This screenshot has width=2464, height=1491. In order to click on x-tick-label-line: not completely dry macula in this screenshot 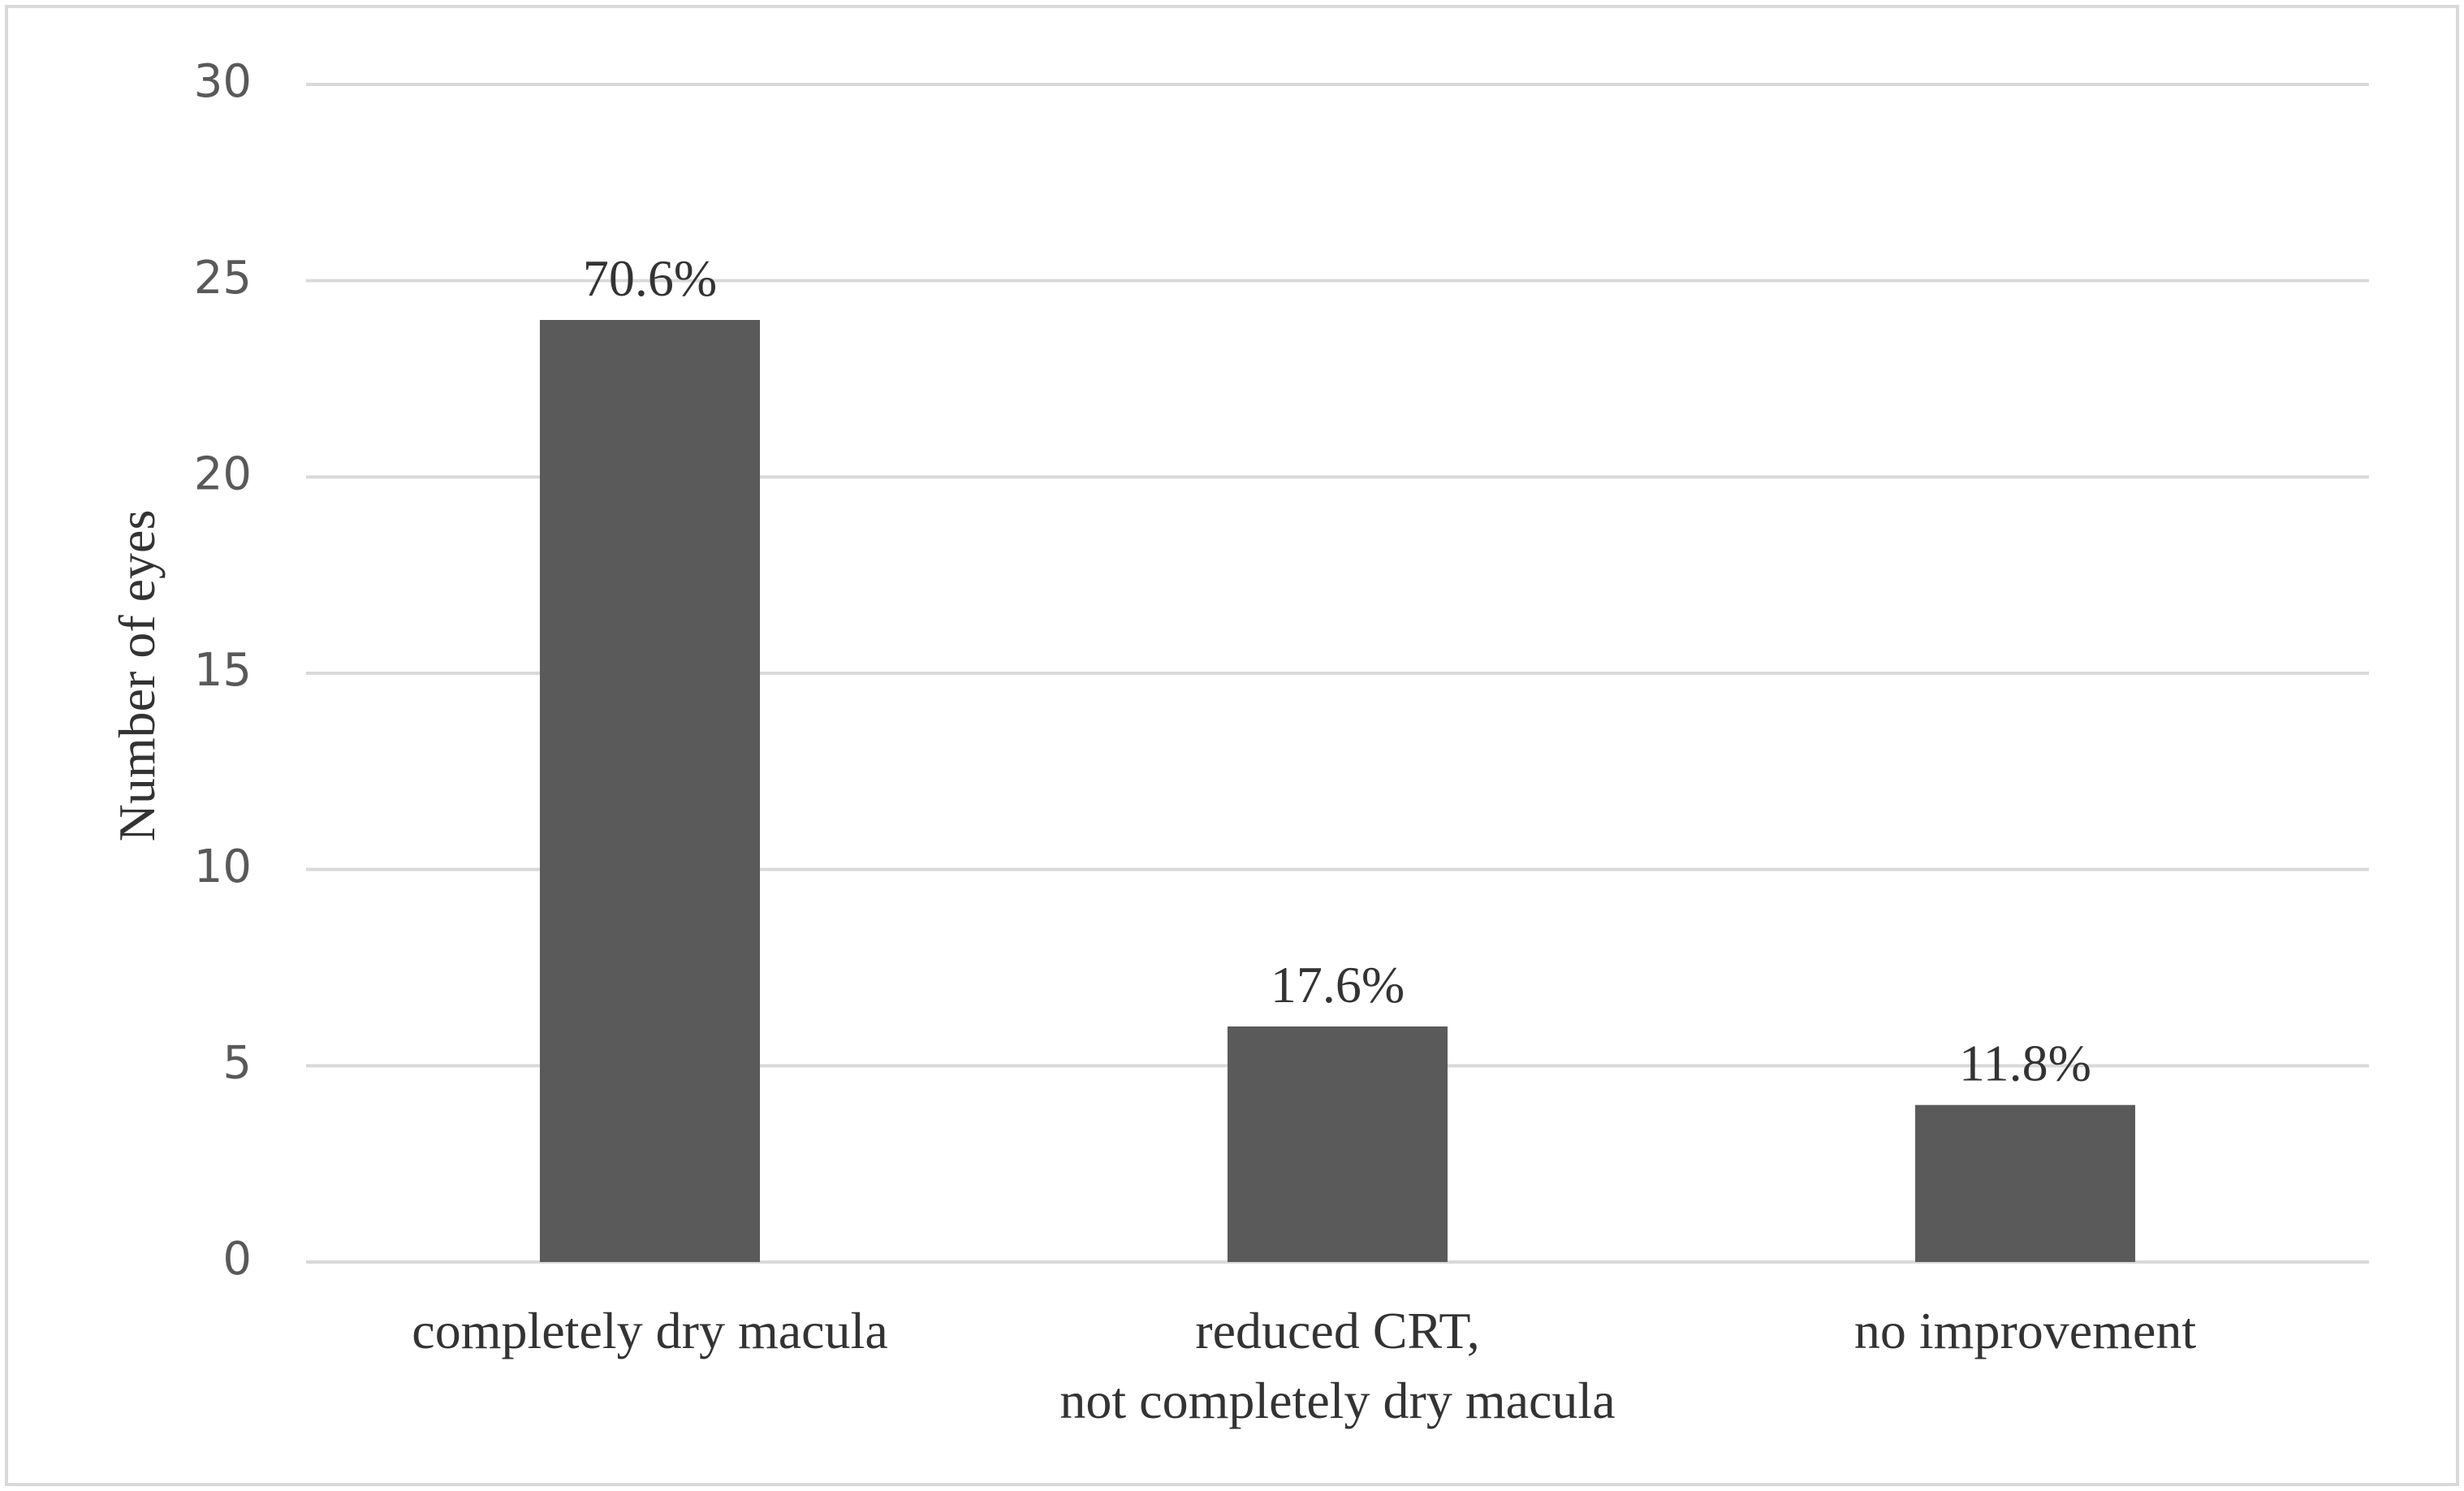, I will do `click(1337, 1400)`.